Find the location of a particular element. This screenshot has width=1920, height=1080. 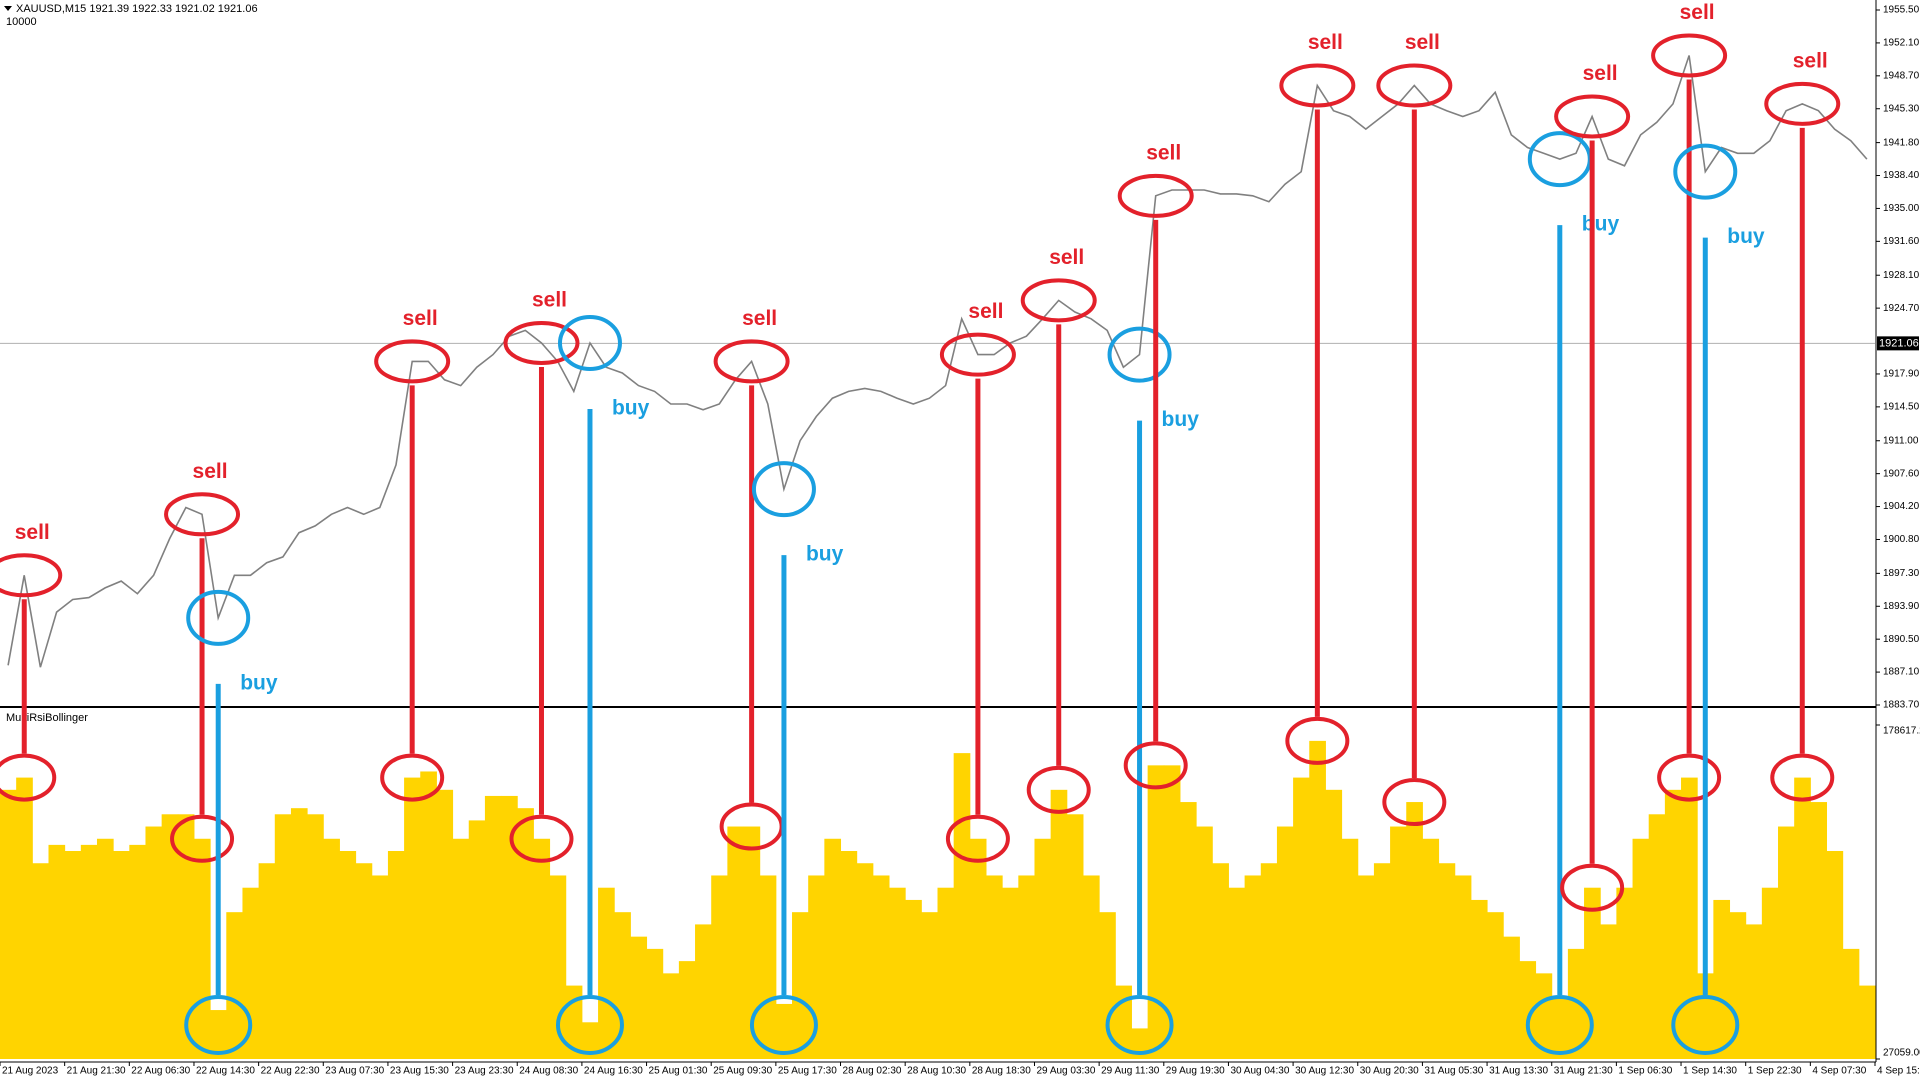

x-tick-label: 1 Sep 22:30 is located at coordinates (1775, 1071).